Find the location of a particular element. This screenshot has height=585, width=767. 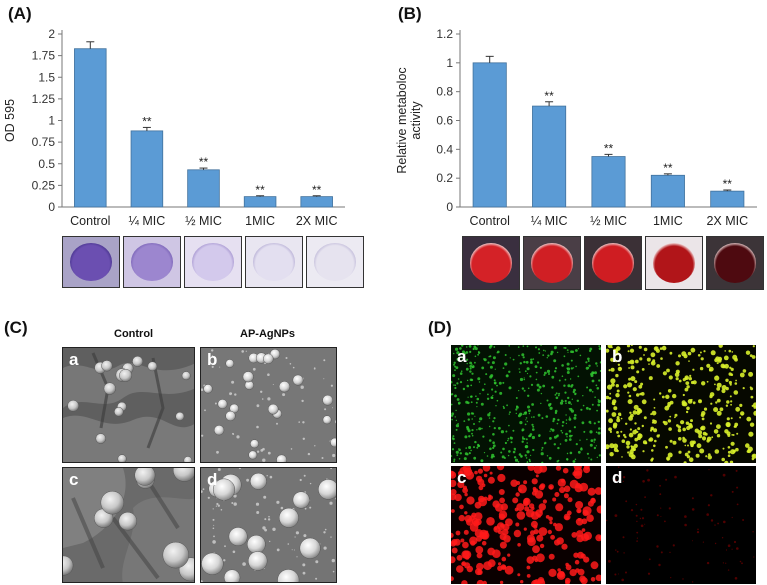

x-tick-label-3: 1MIC is located at coordinates (260, 221).